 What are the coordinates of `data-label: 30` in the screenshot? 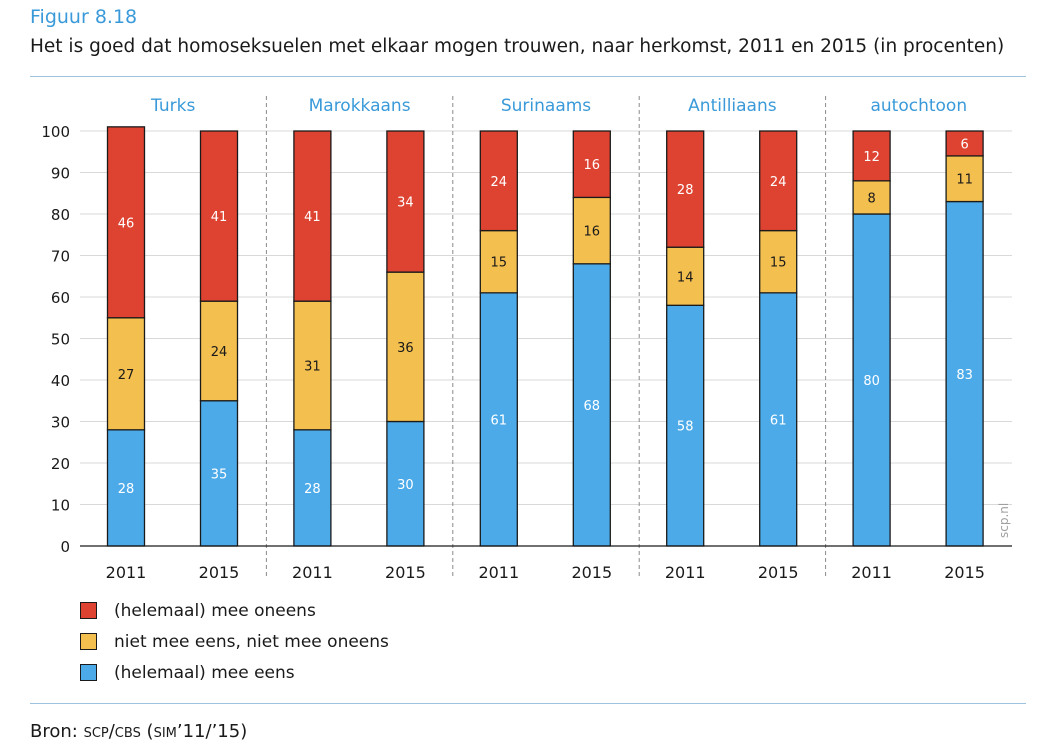 It's located at (405, 485).